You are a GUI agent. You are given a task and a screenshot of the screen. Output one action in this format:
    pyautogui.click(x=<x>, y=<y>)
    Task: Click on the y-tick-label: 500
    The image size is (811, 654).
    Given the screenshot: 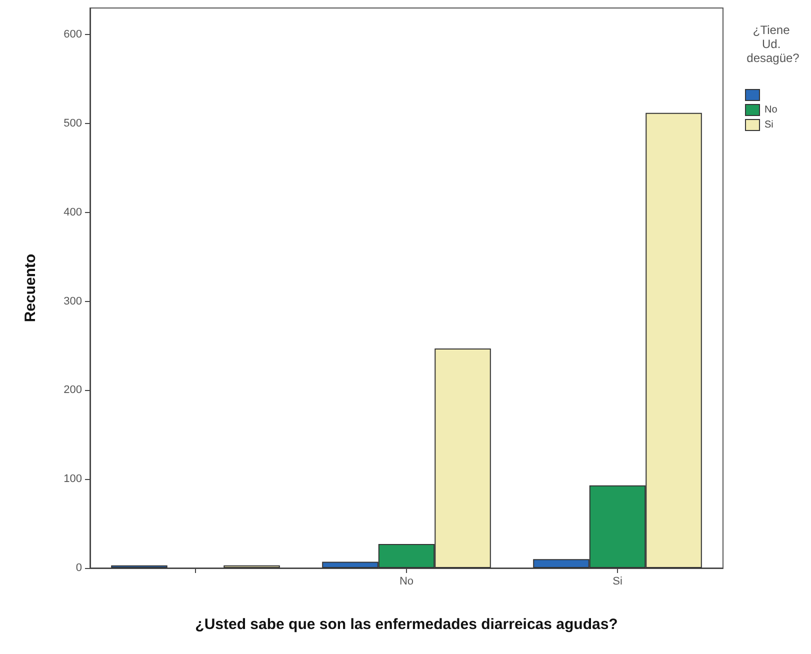 What is the action you would take?
    pyautogui.click(x=73, y=124)
    